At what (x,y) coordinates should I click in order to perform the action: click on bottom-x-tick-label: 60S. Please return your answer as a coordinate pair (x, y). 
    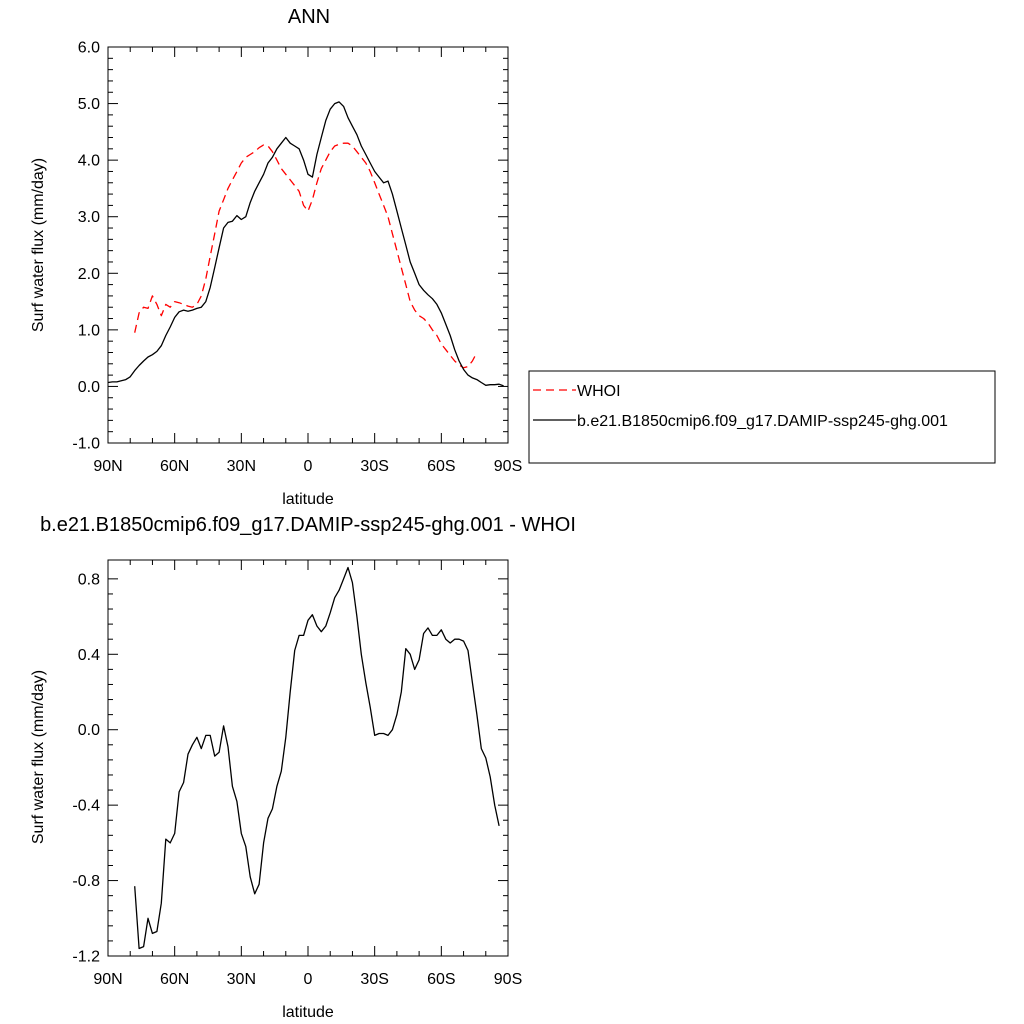
    Looking at the image, I should click on (441, 979).